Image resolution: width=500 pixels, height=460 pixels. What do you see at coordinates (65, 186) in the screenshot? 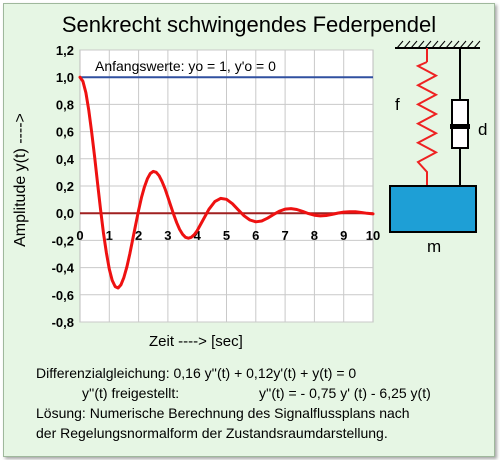
I see `y-tick-label: 0,2` at bounding box center [65, 186].